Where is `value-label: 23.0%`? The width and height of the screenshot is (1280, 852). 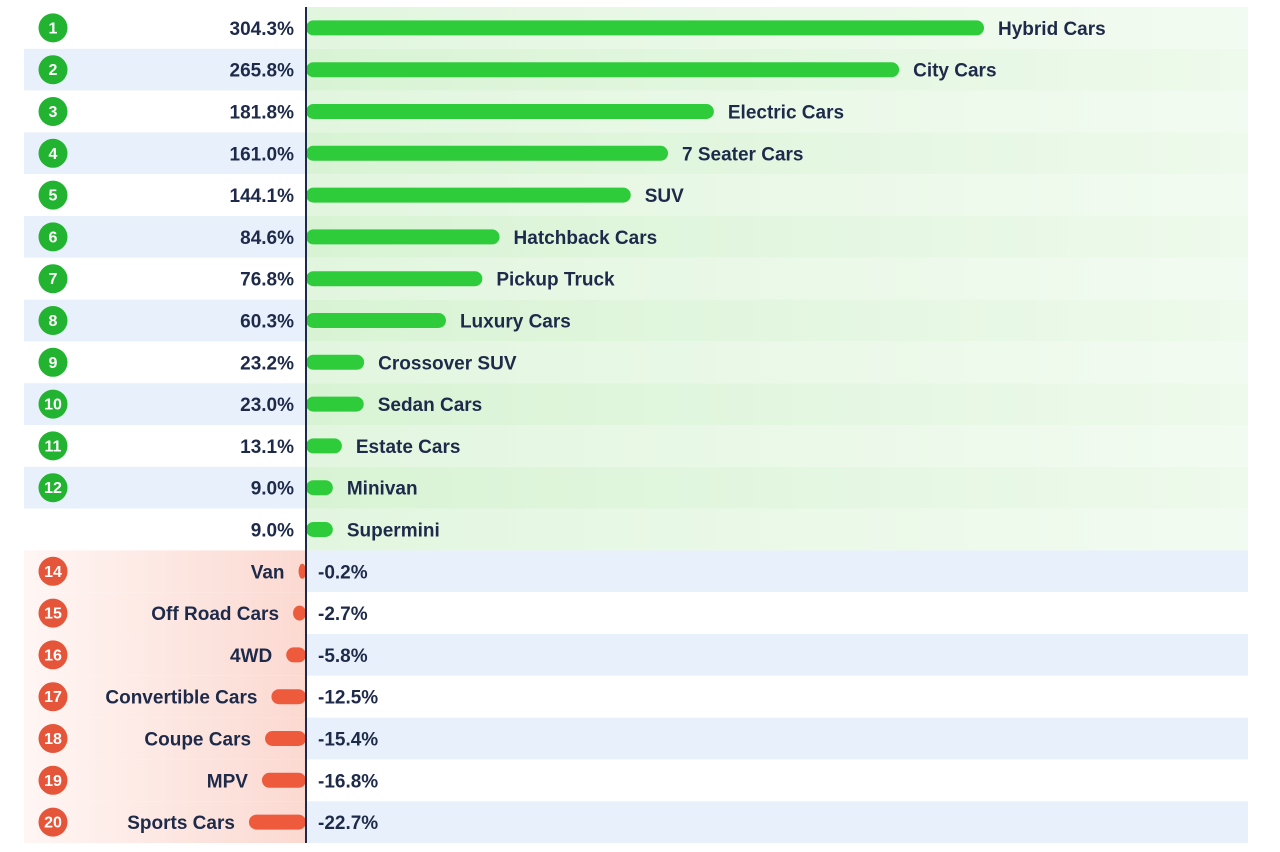 value-label: 23.0% is located at coordinates (267, 405).